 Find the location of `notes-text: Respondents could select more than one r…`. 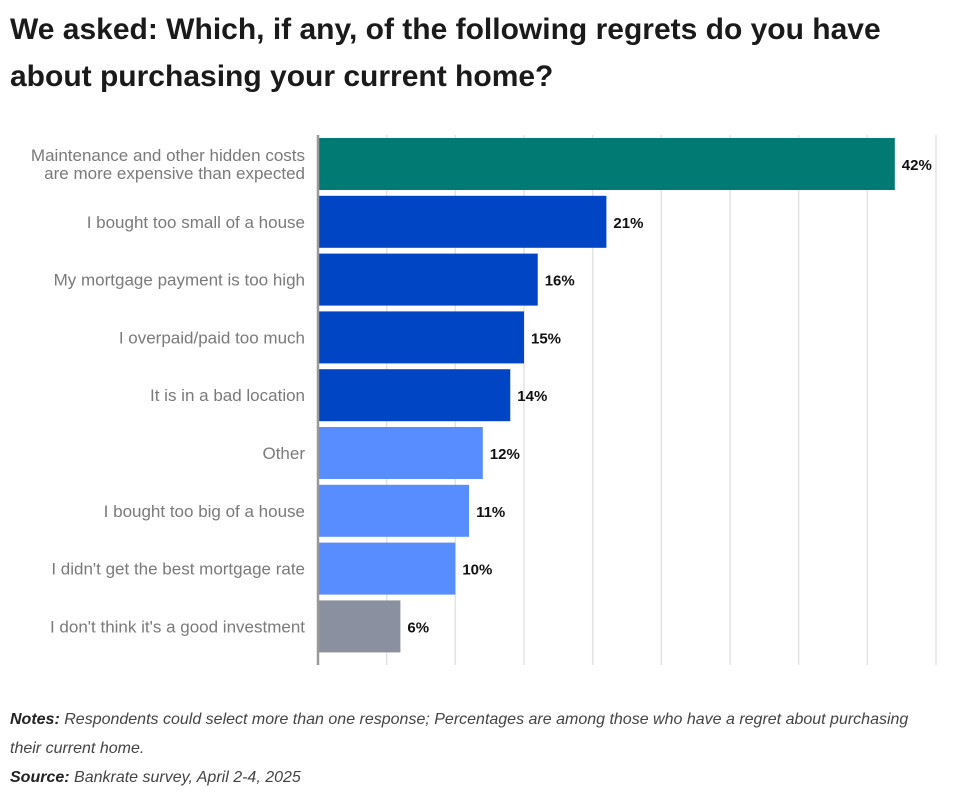

notes-text: Respondents could select more than one r… is located at coordinates (459, 734).